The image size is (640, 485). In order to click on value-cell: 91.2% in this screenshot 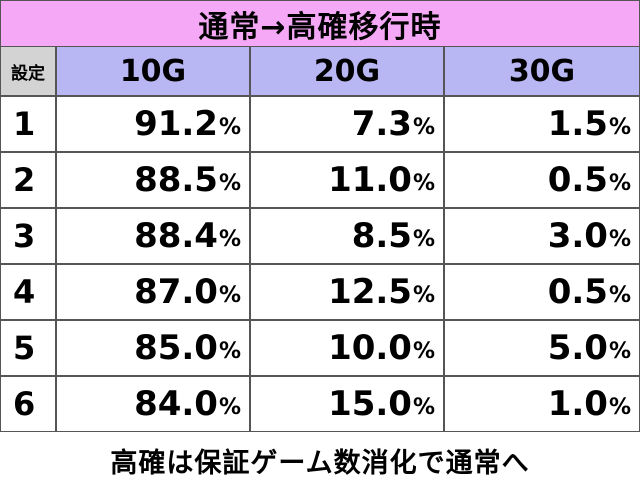, I will do `click(153, 124)`.